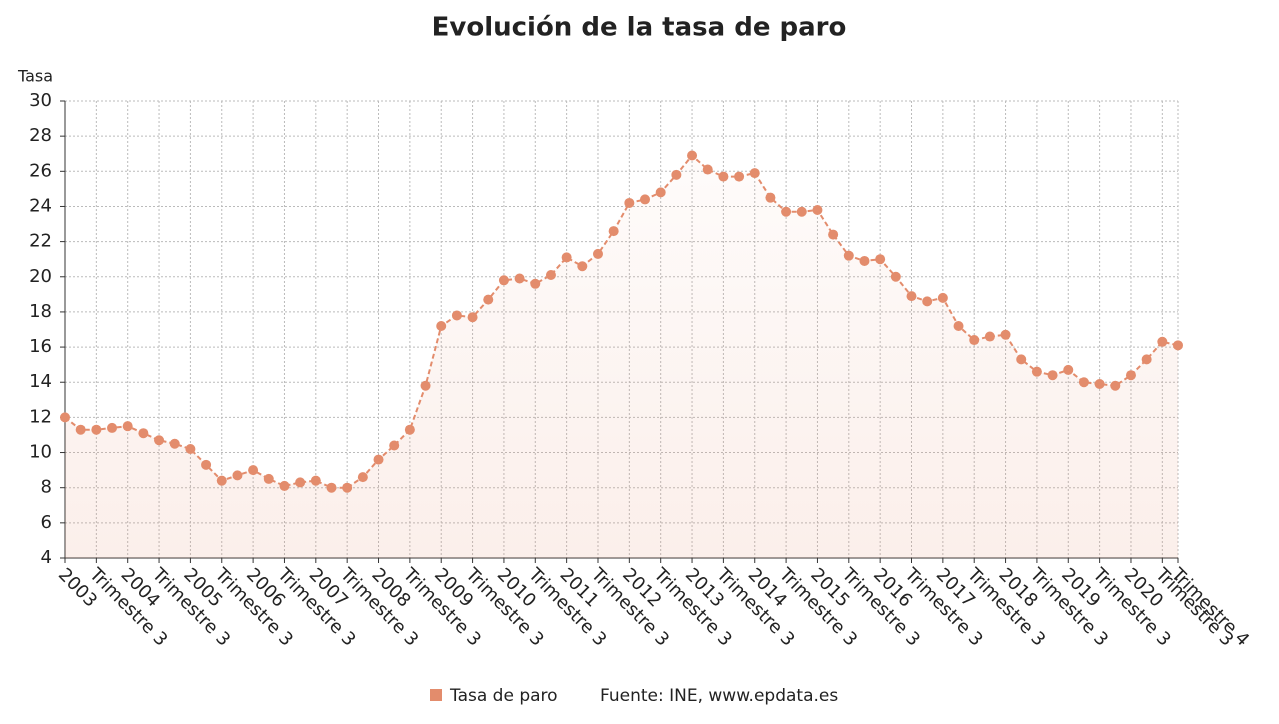  Describe the element at coordinates (40, 452) in the screenshot. I see `y-tick-label: 10` at that location.